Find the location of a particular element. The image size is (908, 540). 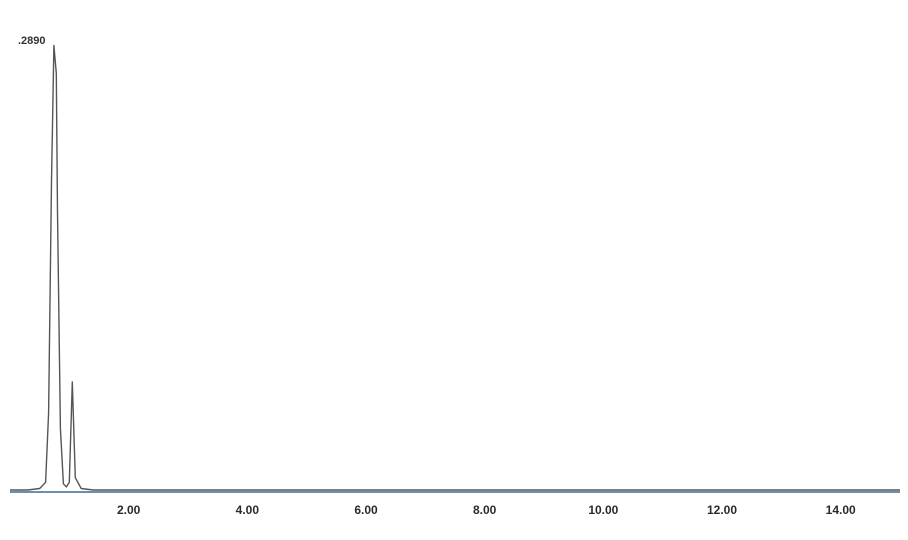

x-tick-label: 14.00 is located at coordinates (841, 510).